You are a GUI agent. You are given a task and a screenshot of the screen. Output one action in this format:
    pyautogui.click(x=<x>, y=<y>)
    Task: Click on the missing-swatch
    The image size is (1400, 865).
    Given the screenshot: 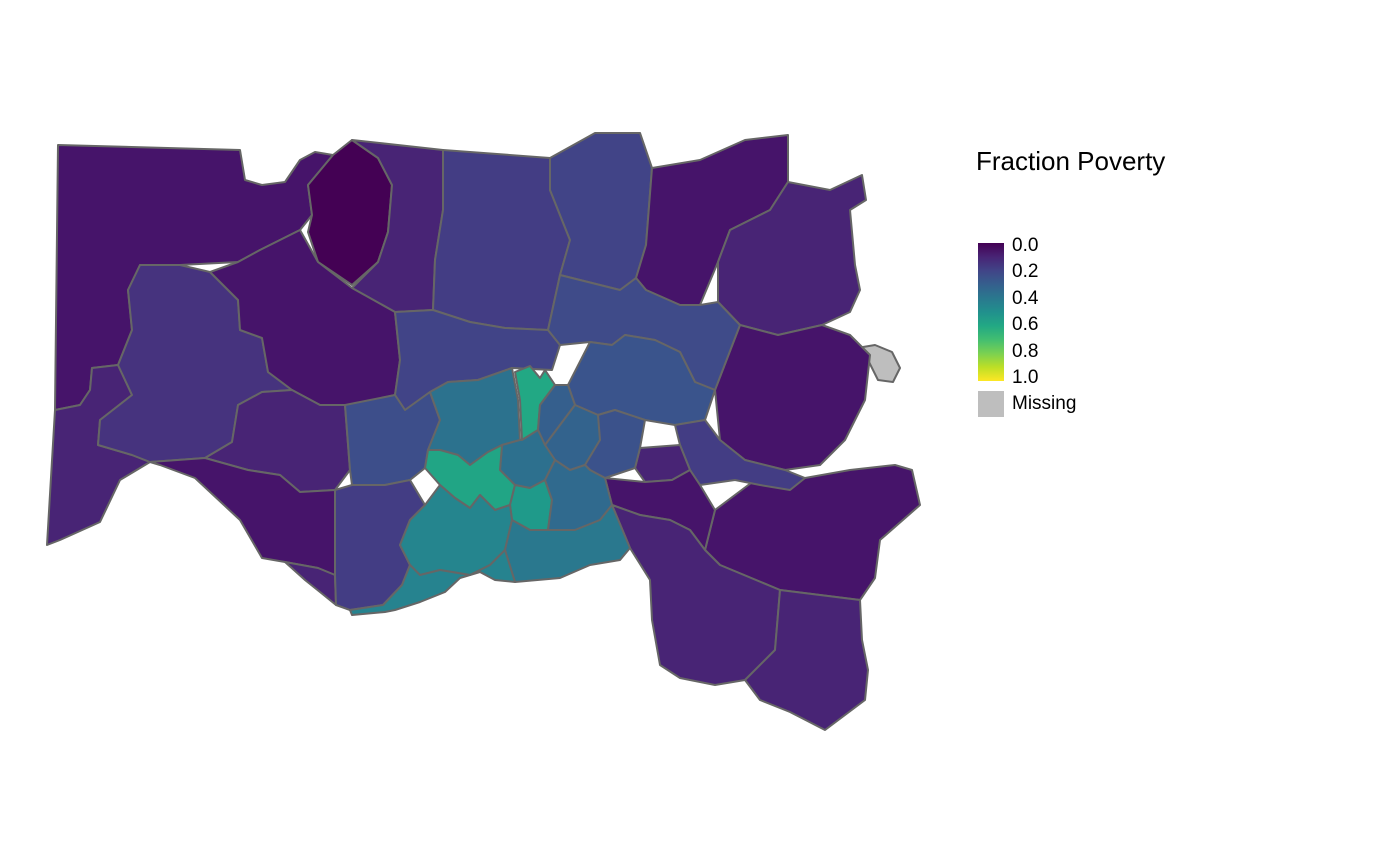 What is the action you would take?
    pyautogui.click(x=991, y=404)
    